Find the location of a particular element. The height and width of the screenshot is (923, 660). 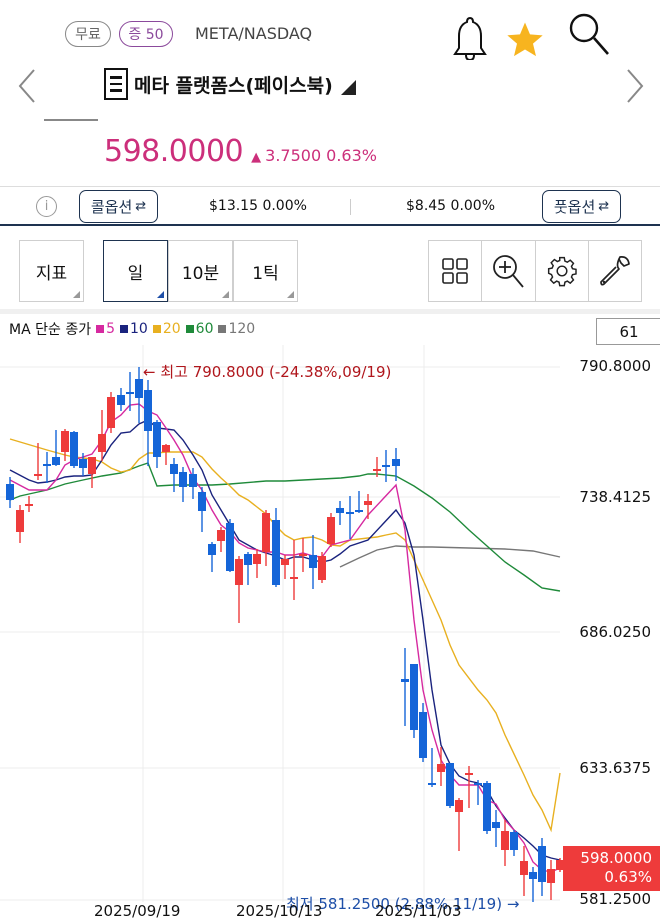

separator is located at coordinates (350, 207).